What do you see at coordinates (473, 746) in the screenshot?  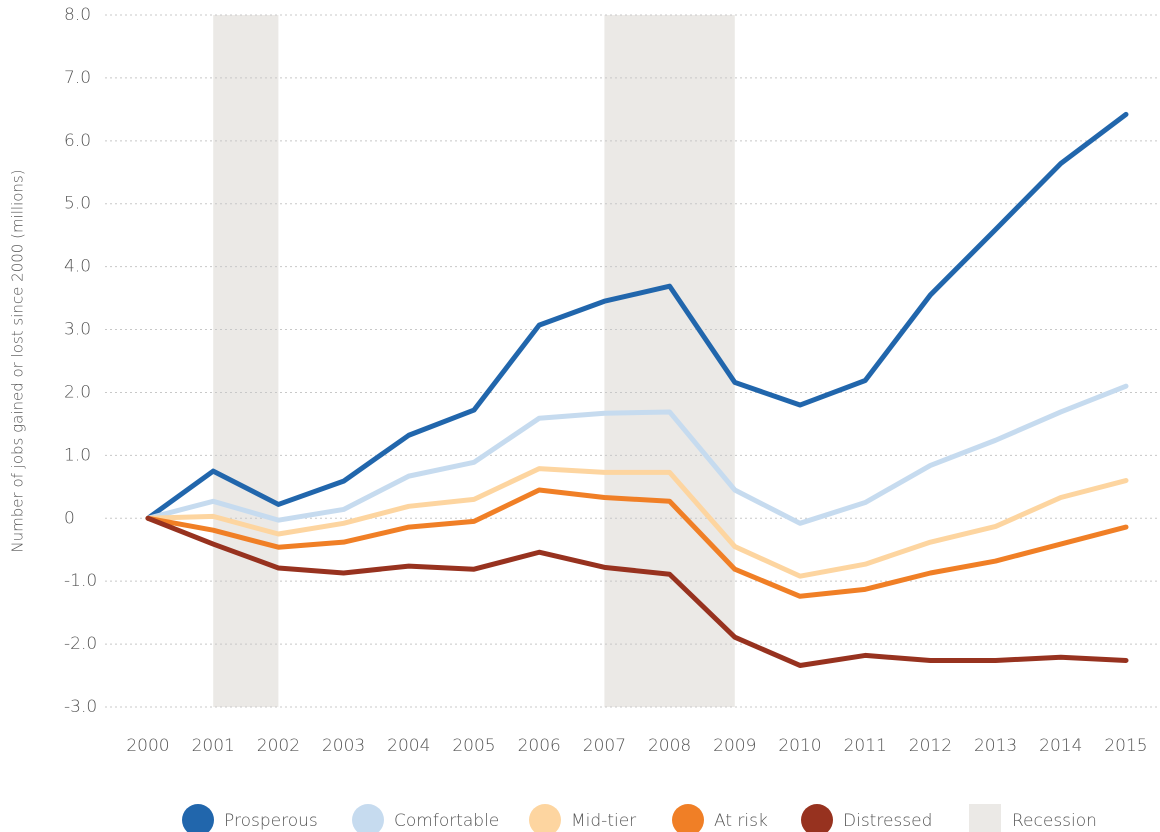 I see `x-tick-label: 2005` at bounding box center [473, 746].